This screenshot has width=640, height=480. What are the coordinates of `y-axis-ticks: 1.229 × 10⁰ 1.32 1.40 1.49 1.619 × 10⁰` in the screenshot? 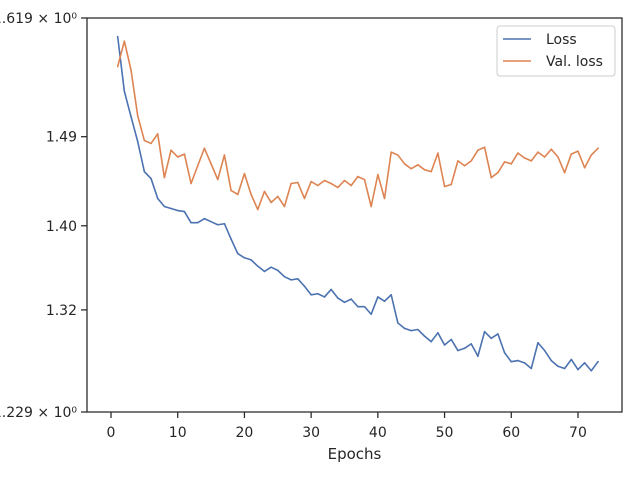 It's located at (43, 216).